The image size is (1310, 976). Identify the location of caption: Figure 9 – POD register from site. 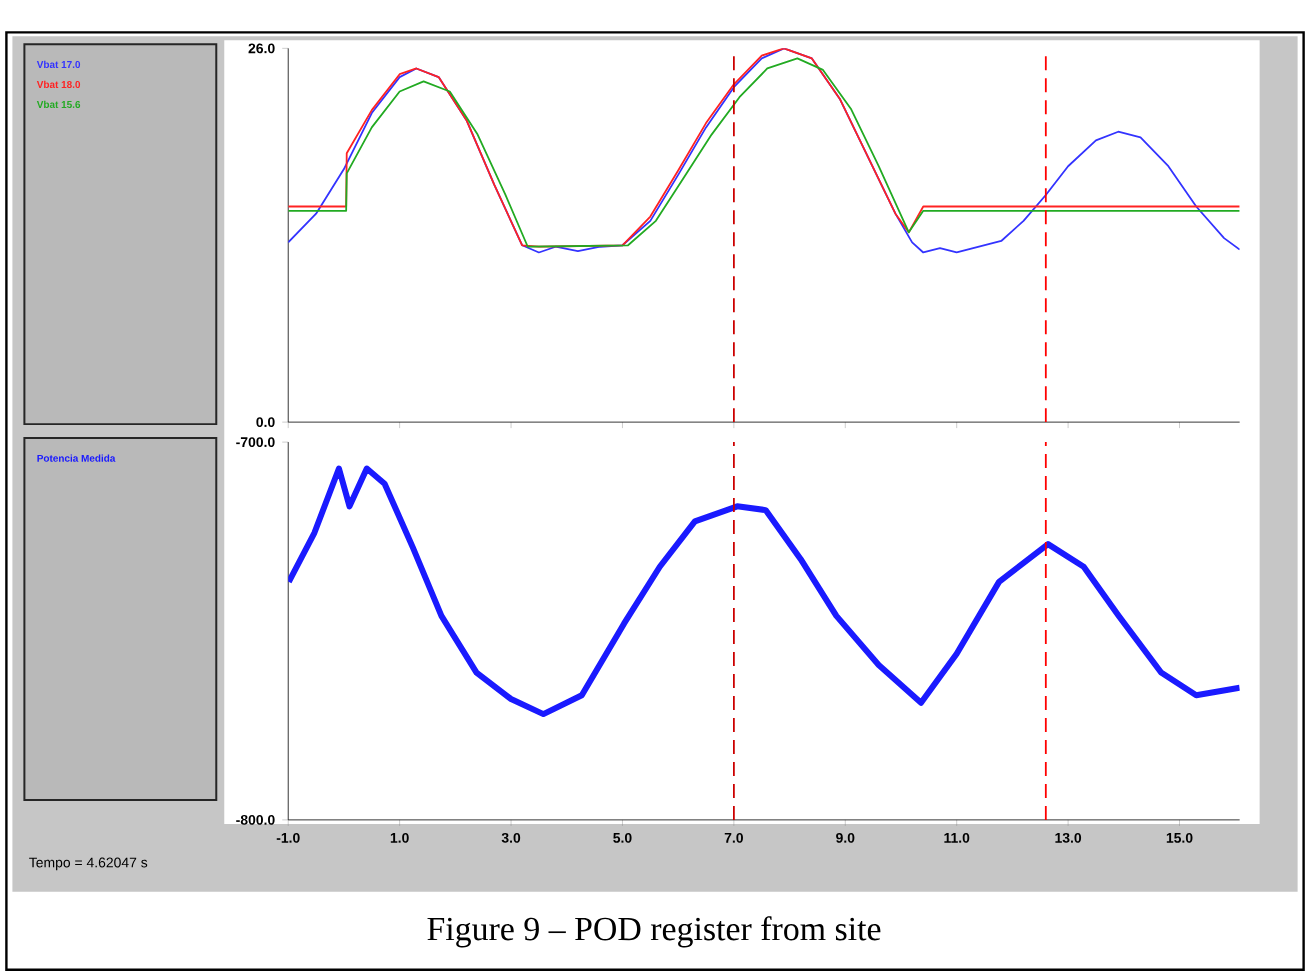
(654, 932).